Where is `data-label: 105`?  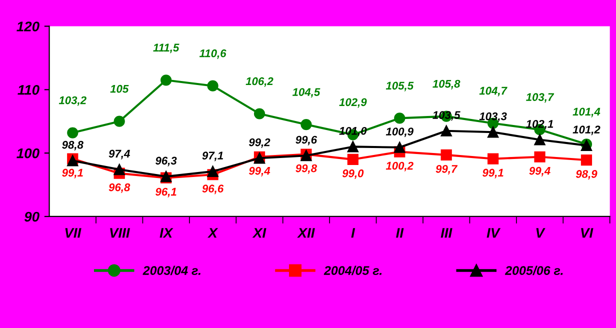 data-label: 105 is located at coordinates (119, 88).